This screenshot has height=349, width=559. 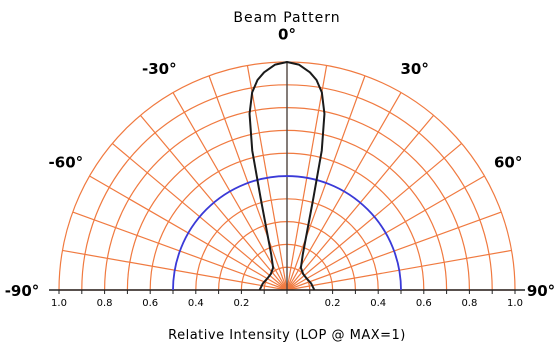 What do you see at coordinates (414, 69) in the screenshot?
I see `angle-label: 30°` at bounding box center [414, 69].